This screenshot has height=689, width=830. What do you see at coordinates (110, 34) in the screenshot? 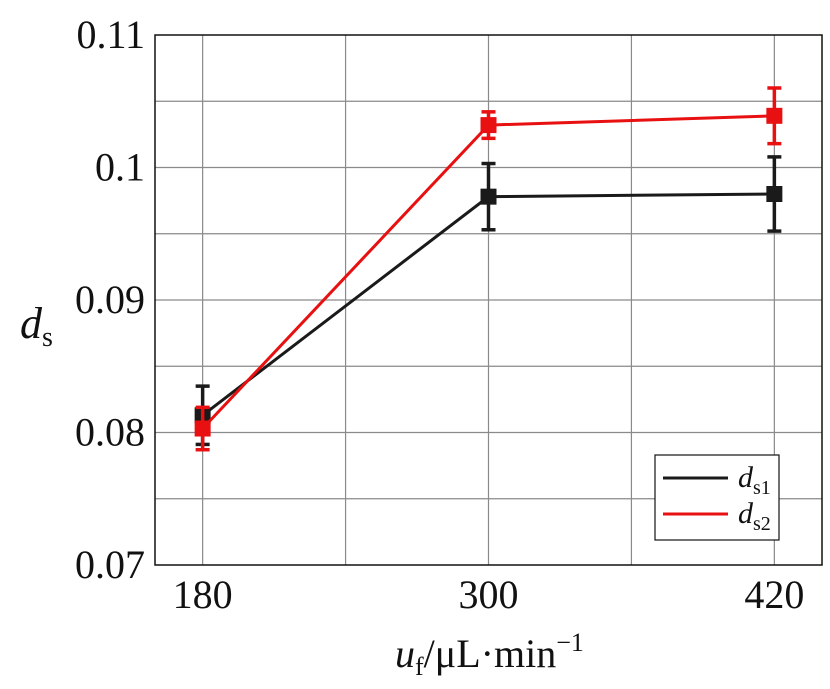
I see `y-tick-label: 0.11` at bounding box center [110, 34].